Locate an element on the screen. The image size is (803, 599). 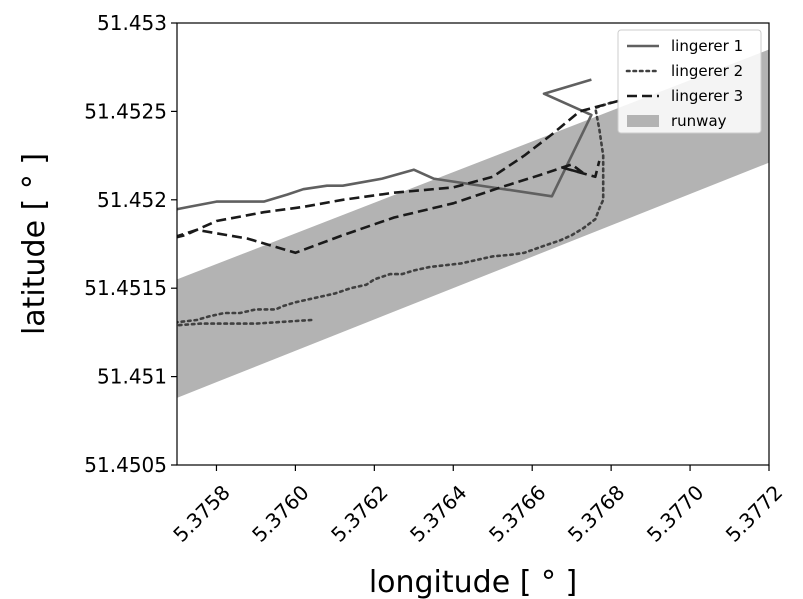
x-axis-label: longitude [ ° ] is located at coordinates (473, 582).